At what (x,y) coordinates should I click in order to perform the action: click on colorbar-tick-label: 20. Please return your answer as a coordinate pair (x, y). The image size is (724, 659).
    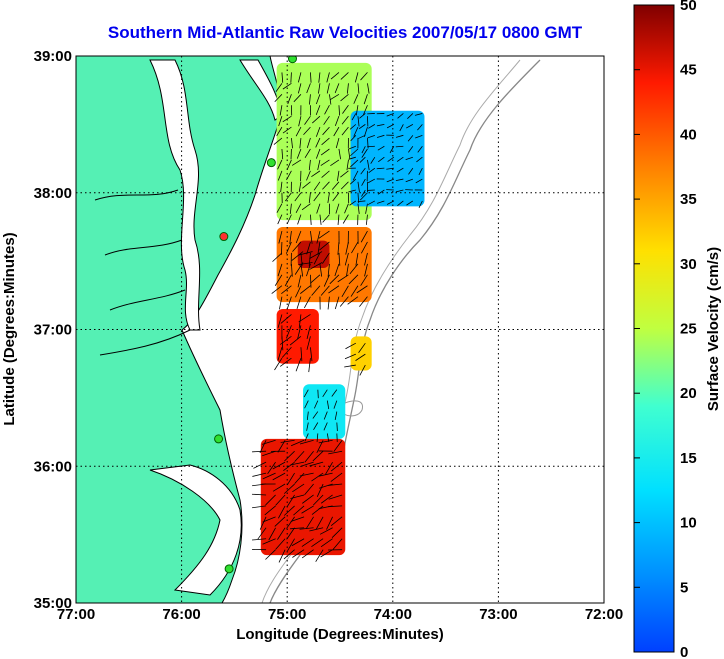
    Looking at the image, I should click on (688, 393).